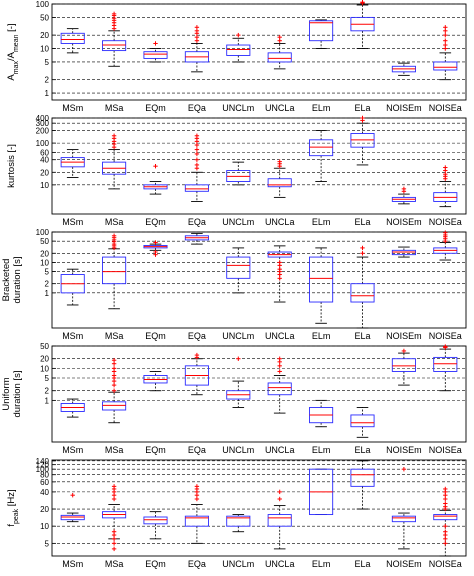 The image size is (474, 576). I want to click on box-ELa, so click(362, 24).